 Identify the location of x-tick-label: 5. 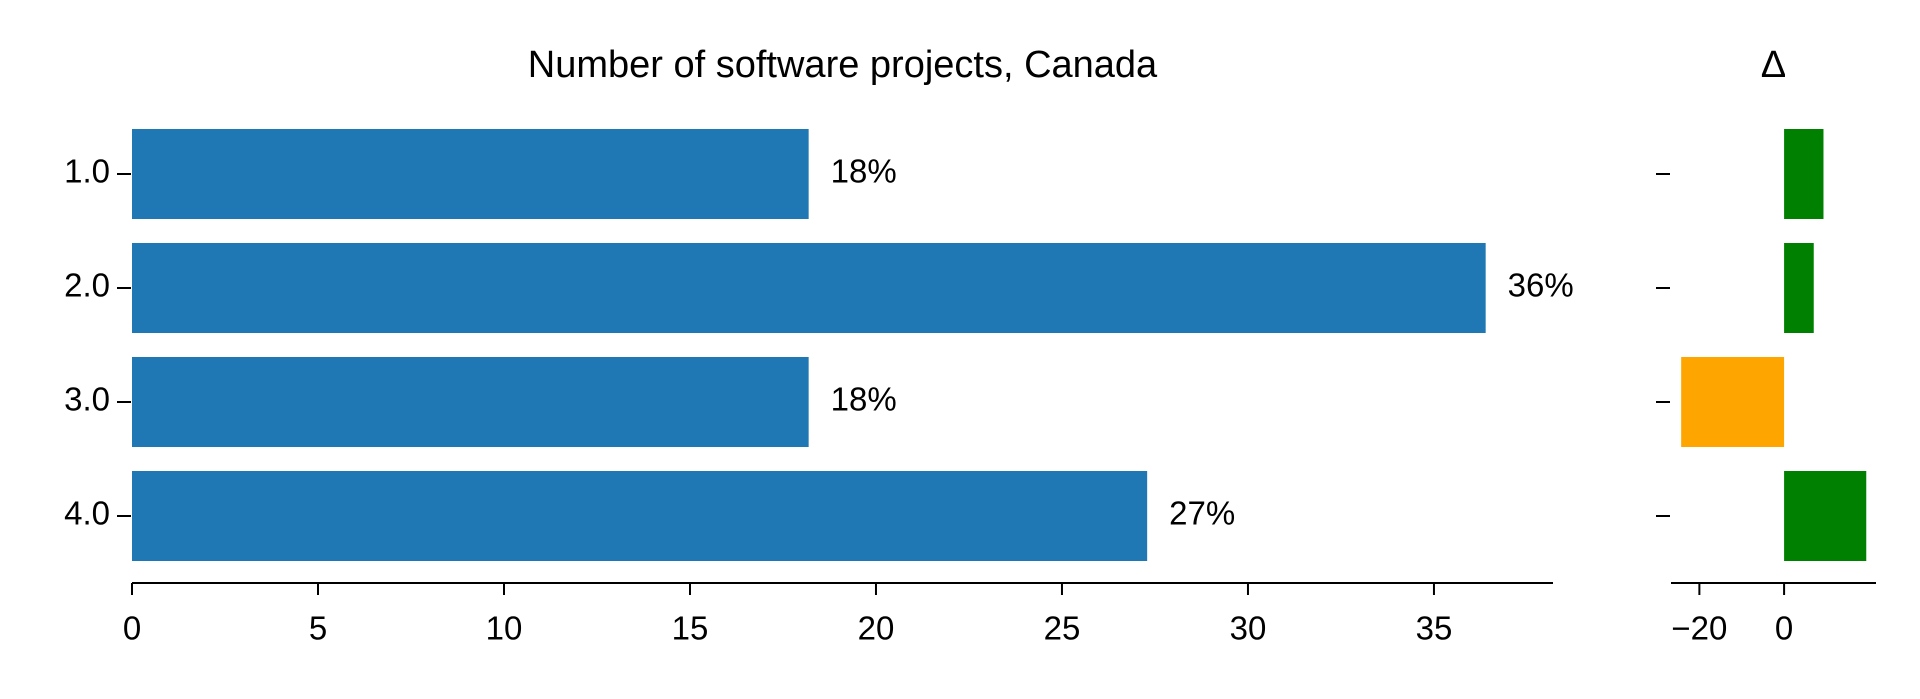
(318, 628).